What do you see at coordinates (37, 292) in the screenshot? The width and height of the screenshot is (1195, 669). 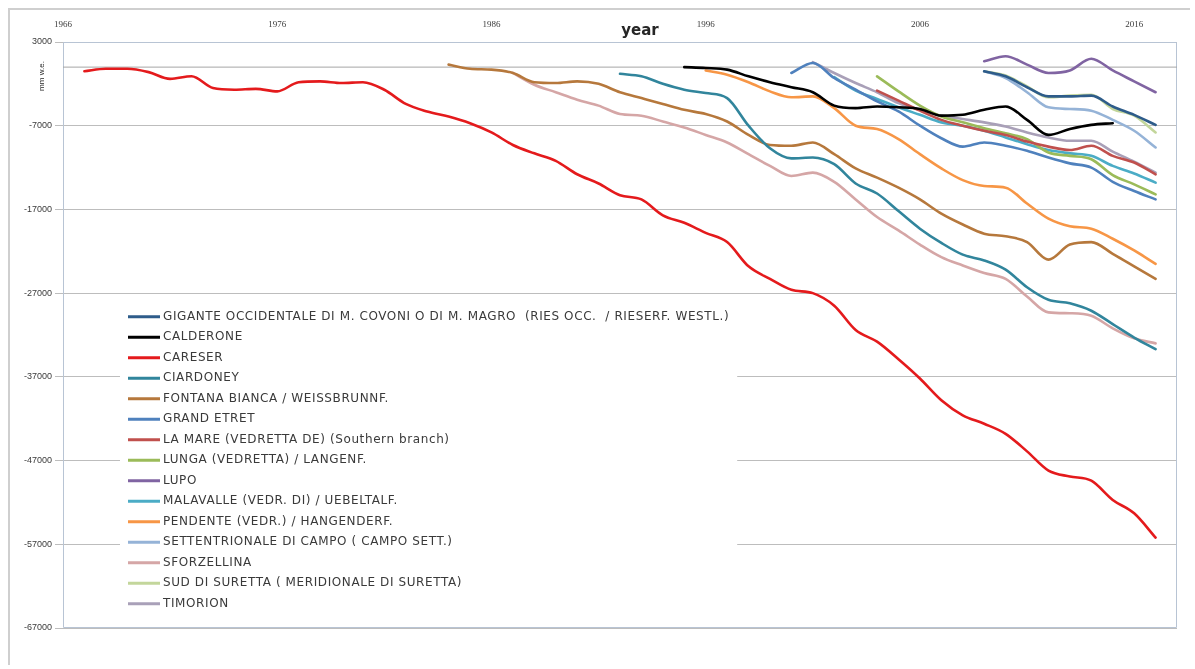 I see `y-tick-label: -27000` at bounding box center [37, 292].